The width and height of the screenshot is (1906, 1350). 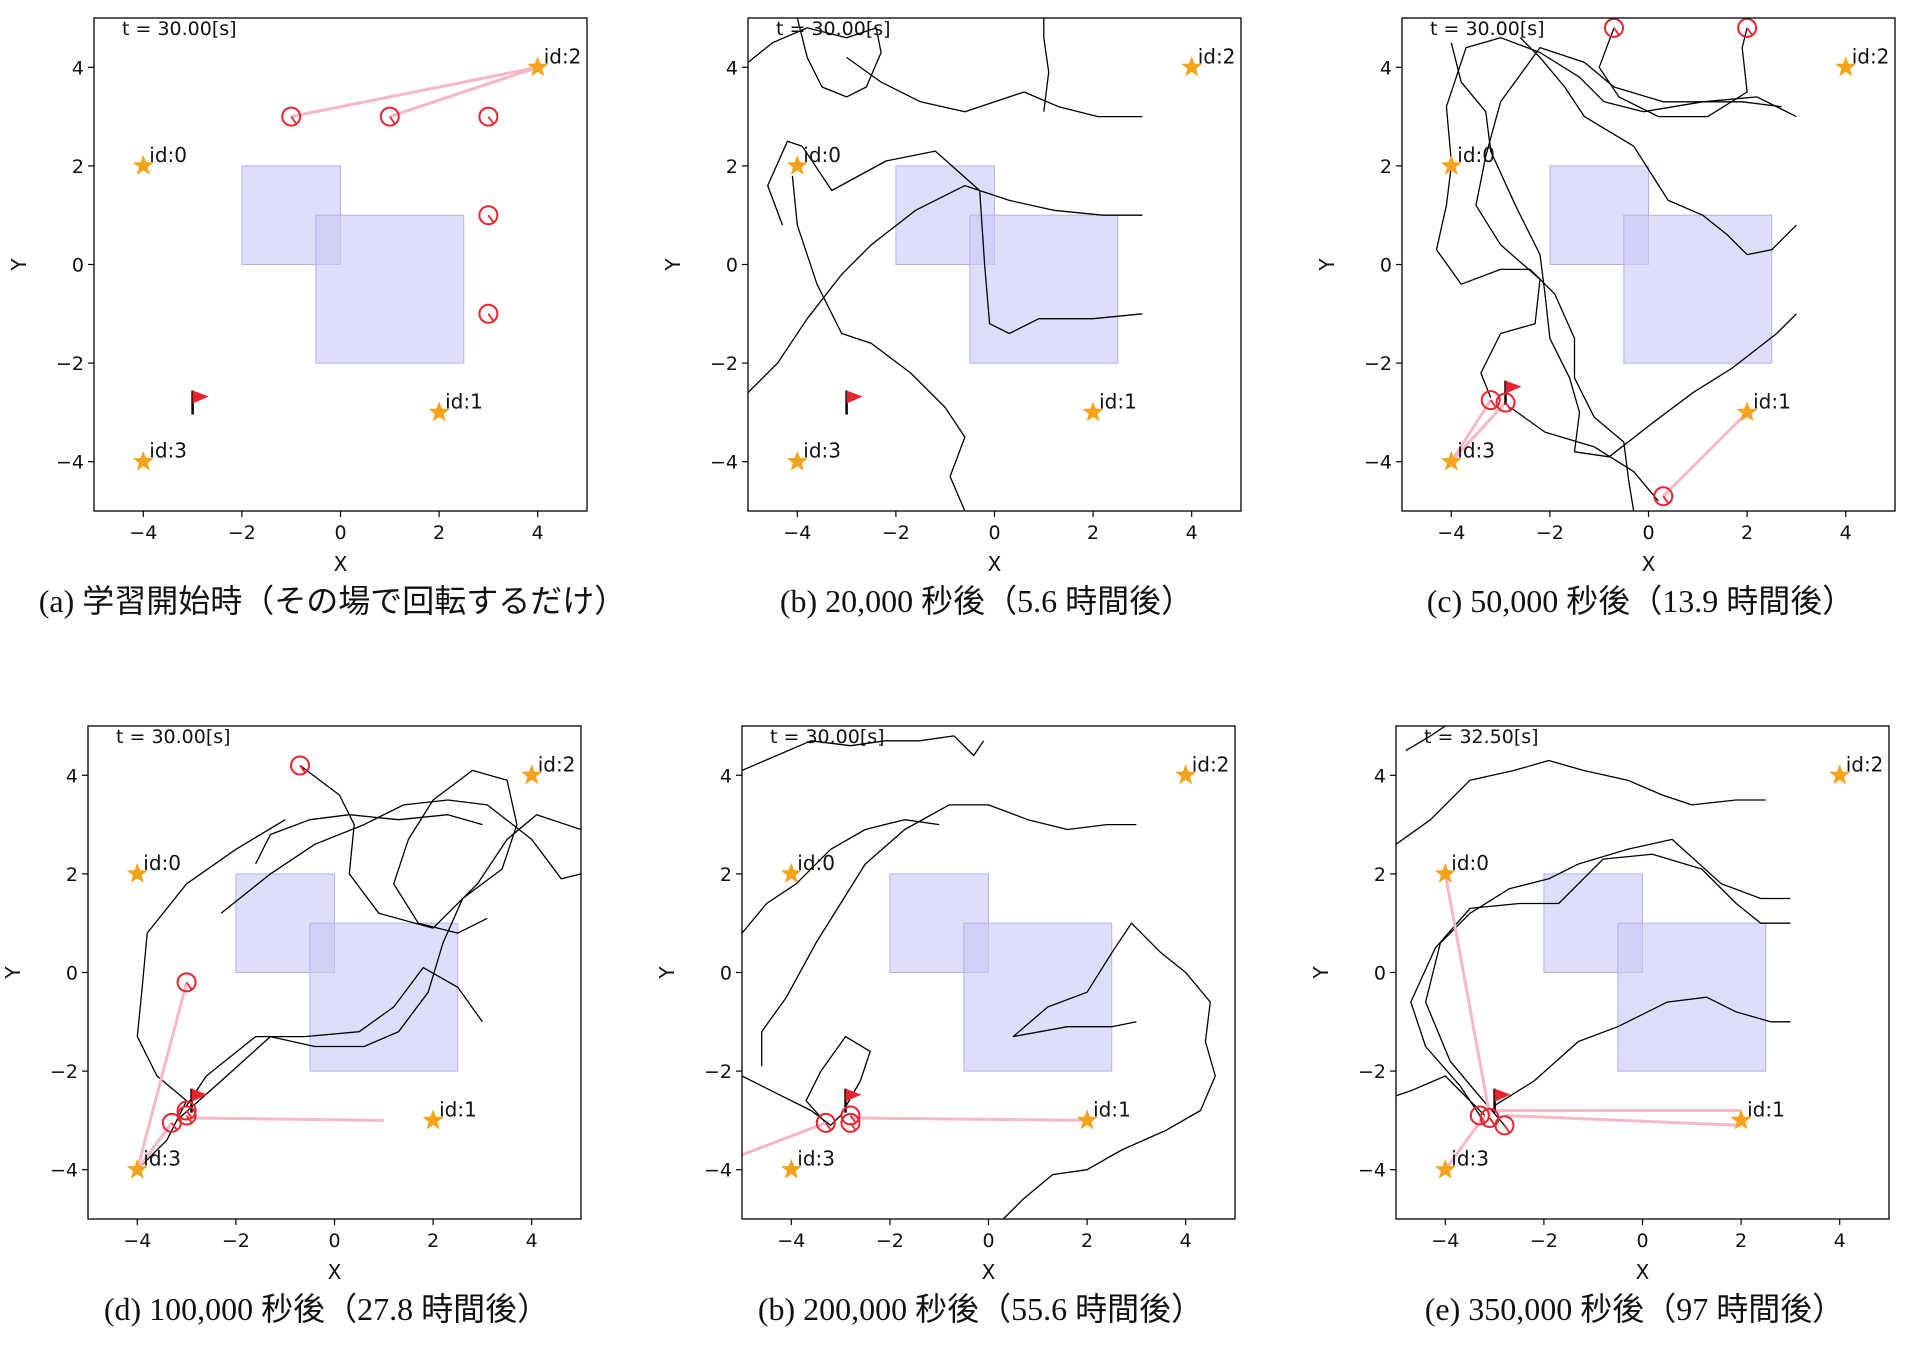 I want to click on panel-caption: (a) 学習開始時（その場で回転するだけ）, so click(x=332, y=601).